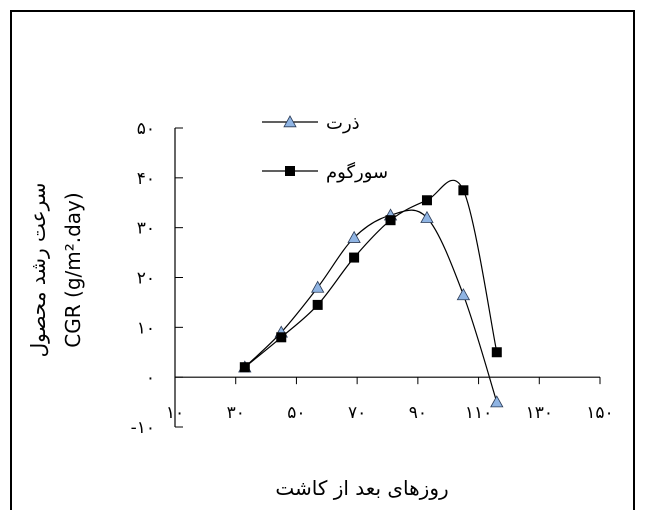 The width and height of the screenshot is (646, 516). I want to click on legend: ذرت سورگوم, so click(325, 148).